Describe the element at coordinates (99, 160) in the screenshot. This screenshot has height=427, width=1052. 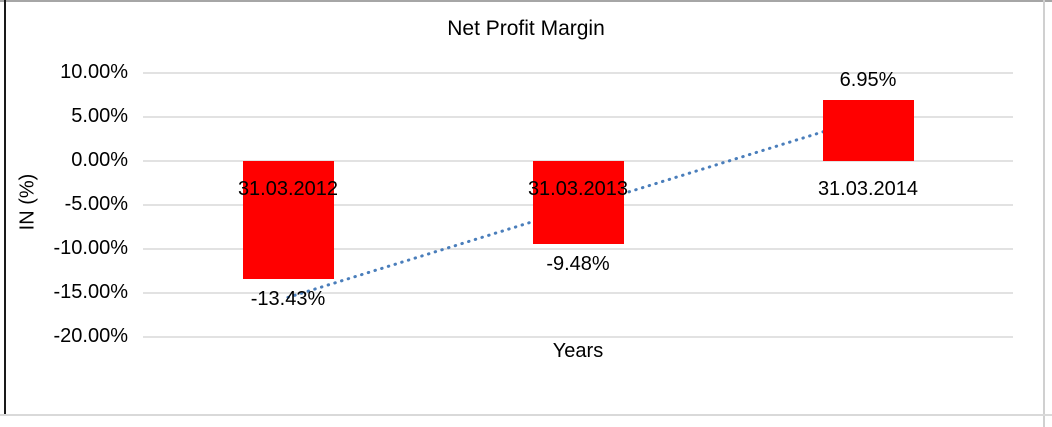
I see `y-axis-tick-label: 0.00%` at that location.